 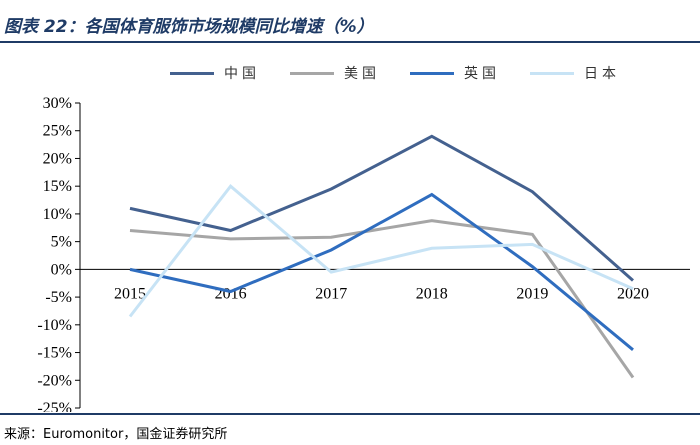 What do you see at coordinates (432, 293) in the screenshot?
I see `x-tick-label: 2018` at bounding box center [432, 293].